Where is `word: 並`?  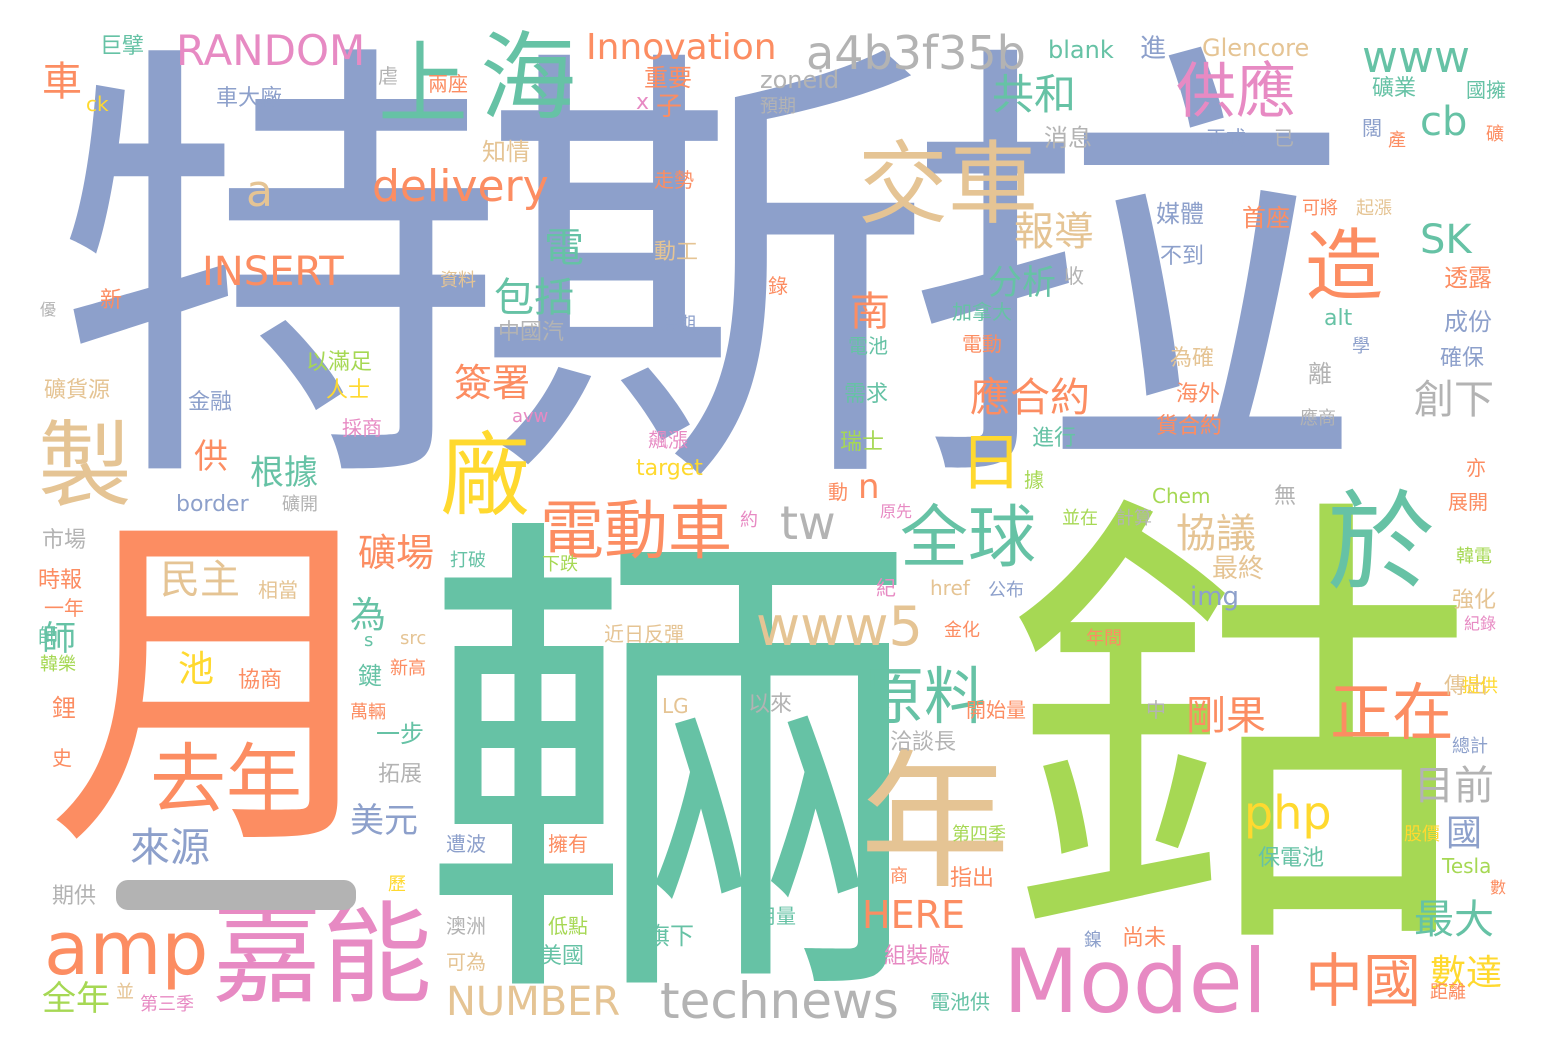 word: 並 is located at coordinates (125, 992).